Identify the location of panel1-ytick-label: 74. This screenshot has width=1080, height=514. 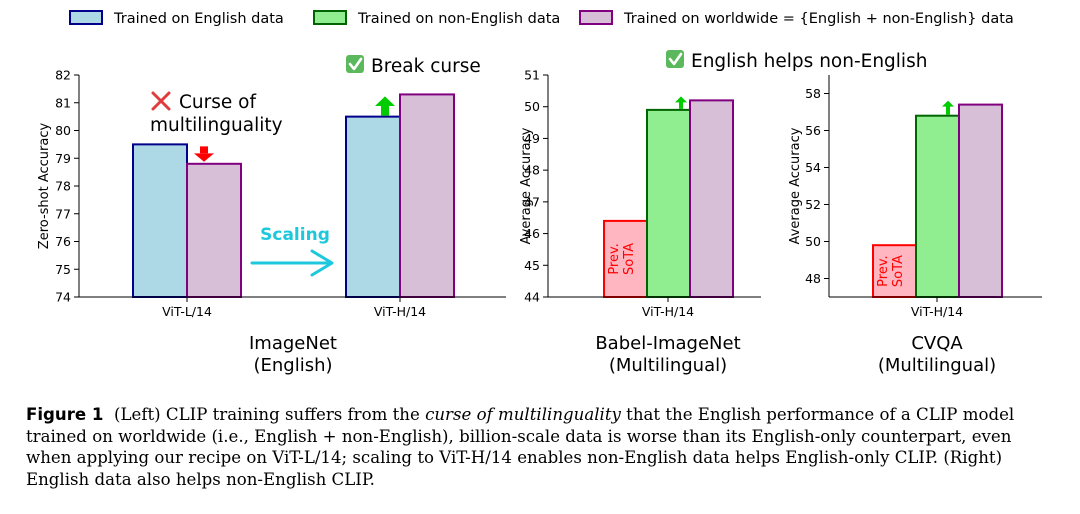
(63, 297).